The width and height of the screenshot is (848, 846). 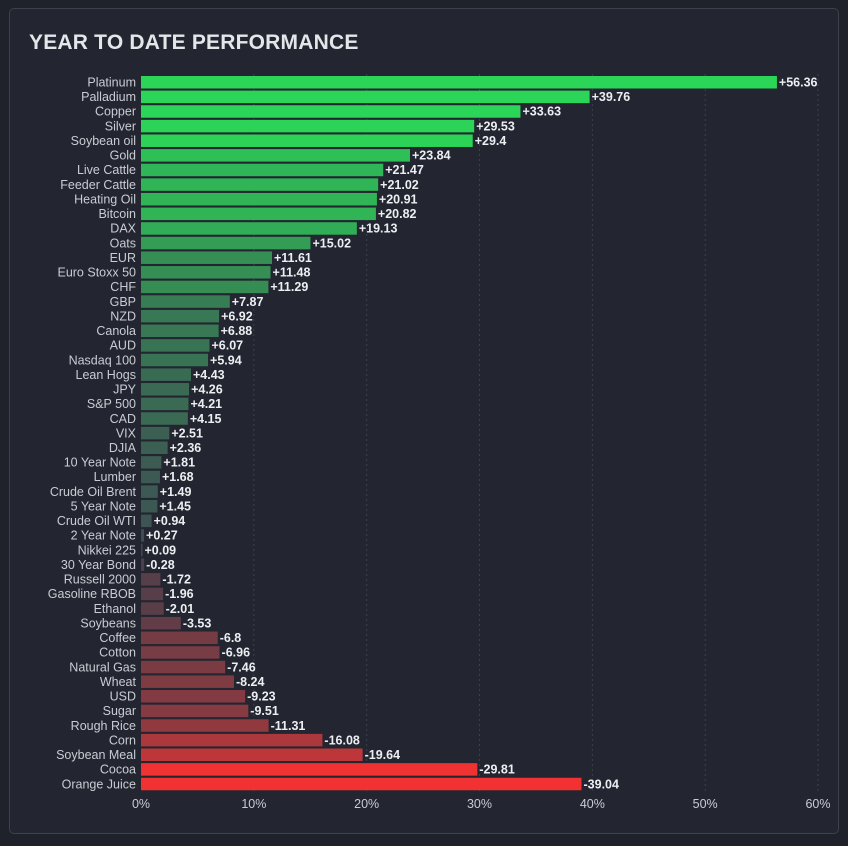 I want to click on category-label: CAD, so click(x=123, y=419).